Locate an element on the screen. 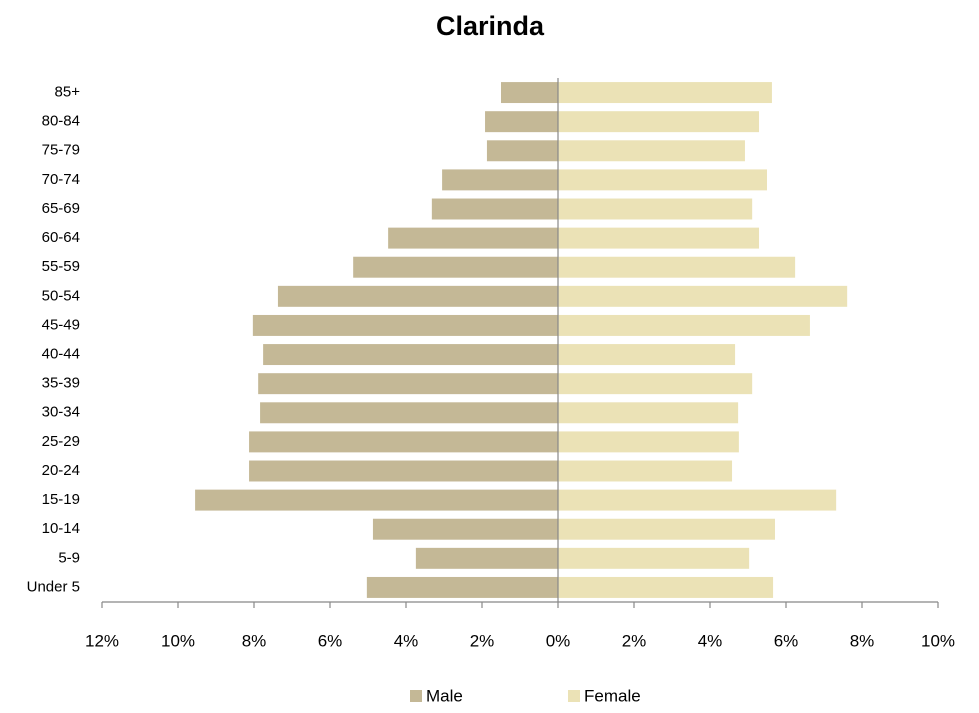 The image size is (979, 713). legend-label: Male is located at coordinates (444, 695).